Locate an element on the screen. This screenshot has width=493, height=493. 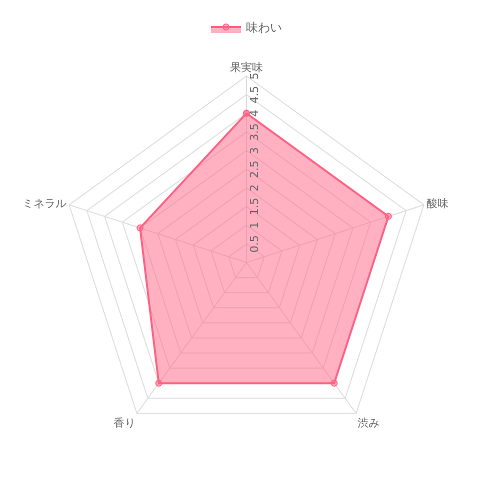
spoke-label: 酸味 is located at coordinates (437, 203).